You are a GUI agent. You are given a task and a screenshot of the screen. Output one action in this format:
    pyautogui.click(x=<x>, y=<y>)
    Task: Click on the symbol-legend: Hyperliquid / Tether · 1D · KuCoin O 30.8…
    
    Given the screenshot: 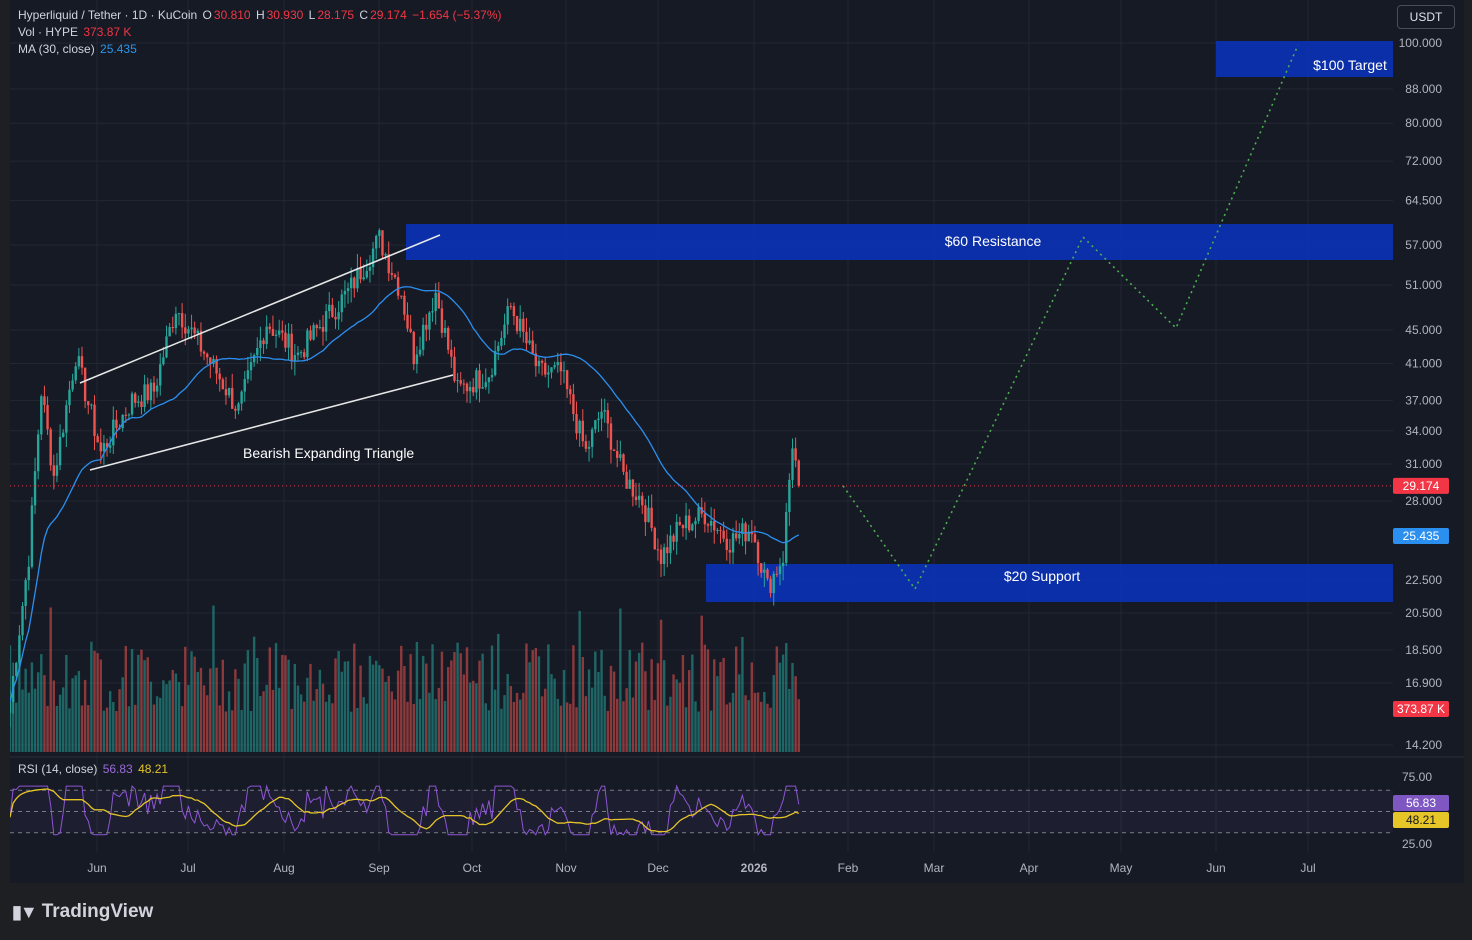 What is the action you would take?
    pyautogui.click(x=261, y=15)
    